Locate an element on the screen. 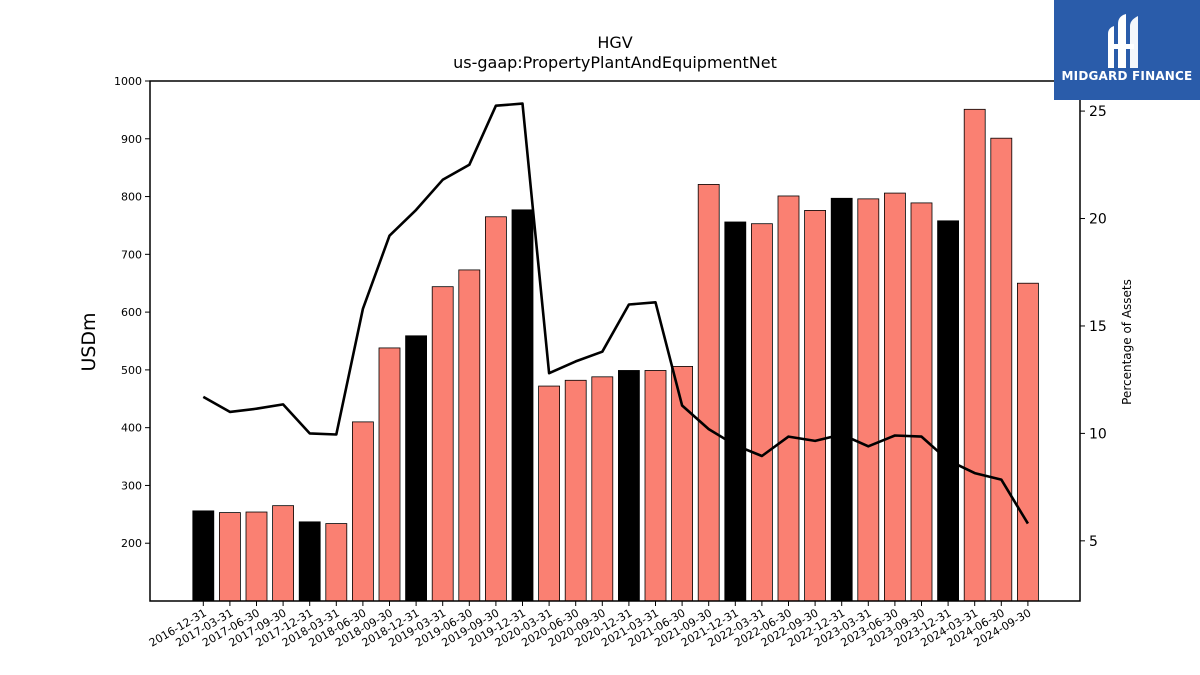  y-tick-label: 200 is located at coordinates (131, 543).